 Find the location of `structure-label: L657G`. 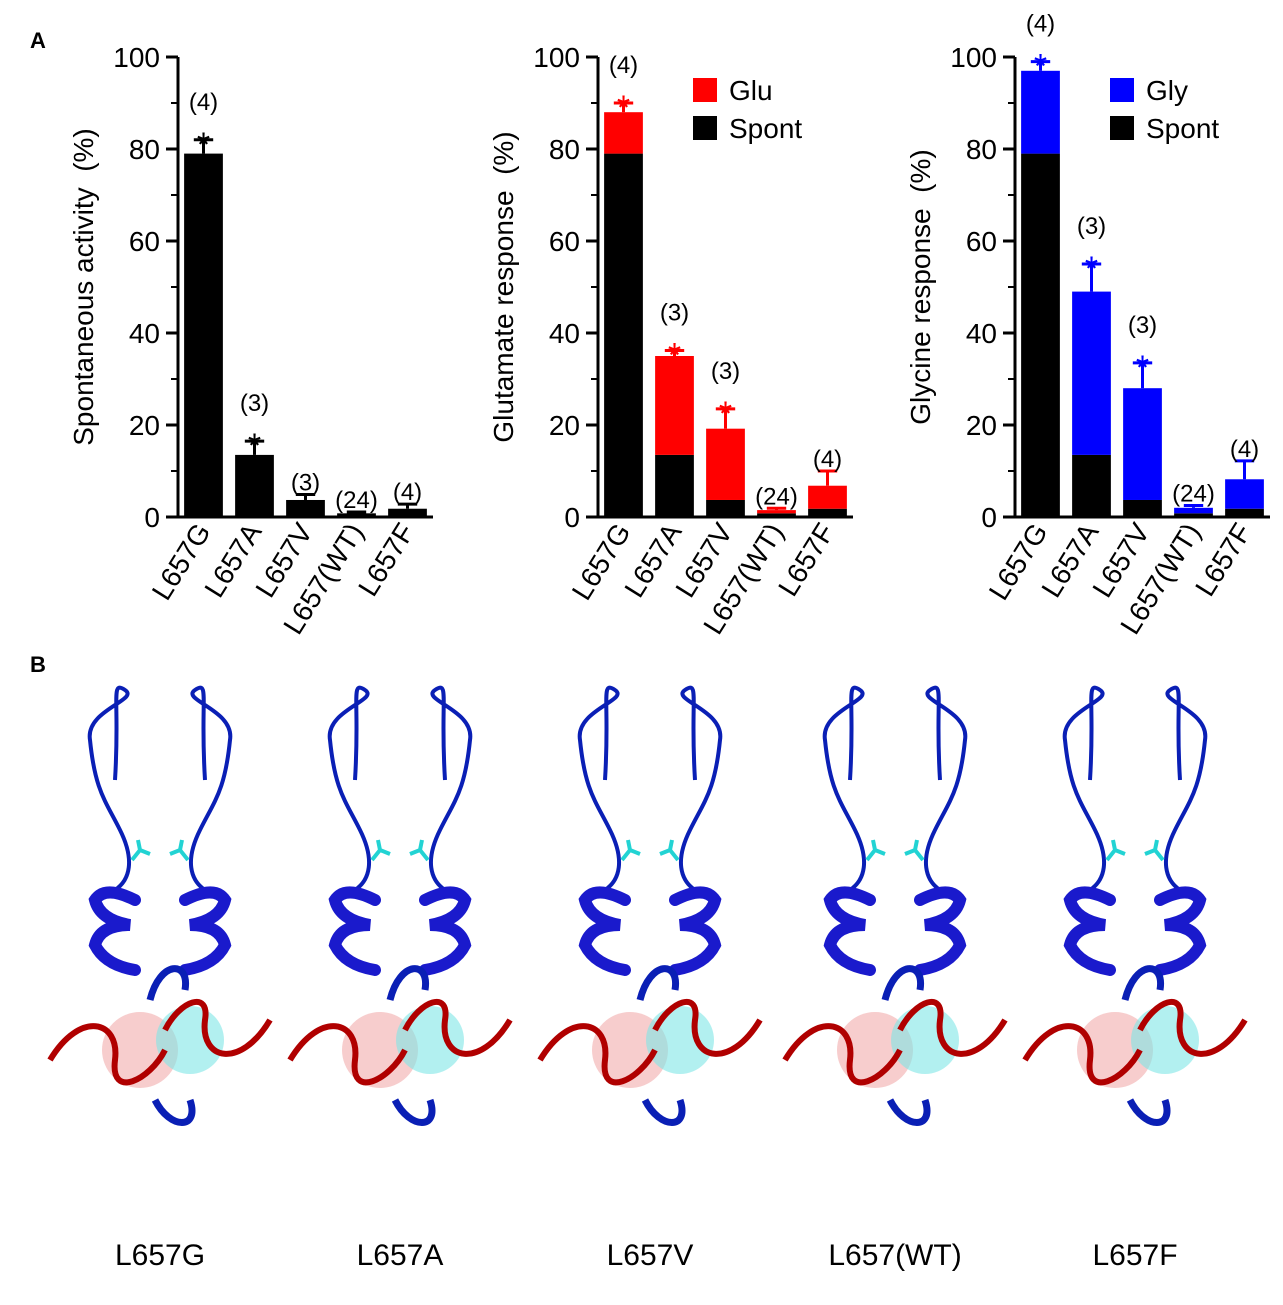

structure-label: L657G is located at coordinates (160, 1255).